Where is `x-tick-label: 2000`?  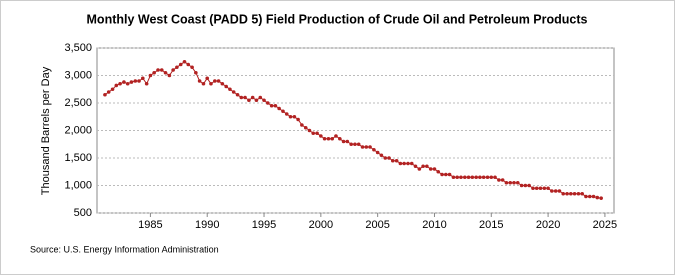
x-tick-label: 2000 is located at coordinates (321, 225).